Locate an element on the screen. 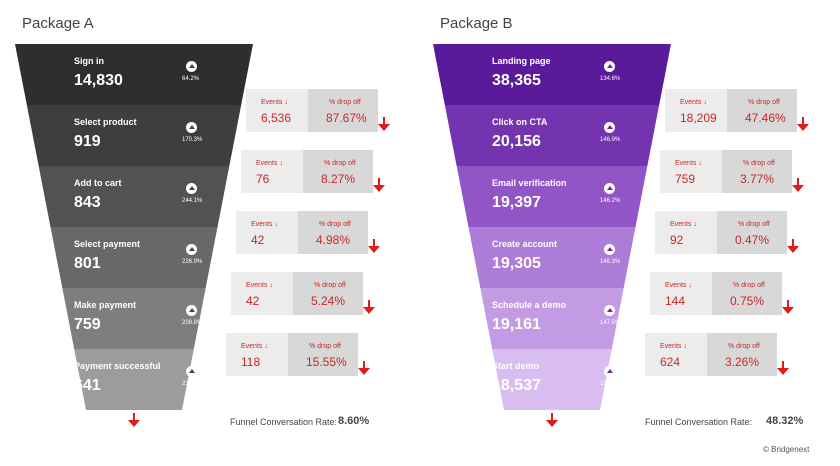 Image resolution: width=840 pixels, height=466 pixels. dropoff-events-value-a-5: 118 is located at coordinates (251, 362).